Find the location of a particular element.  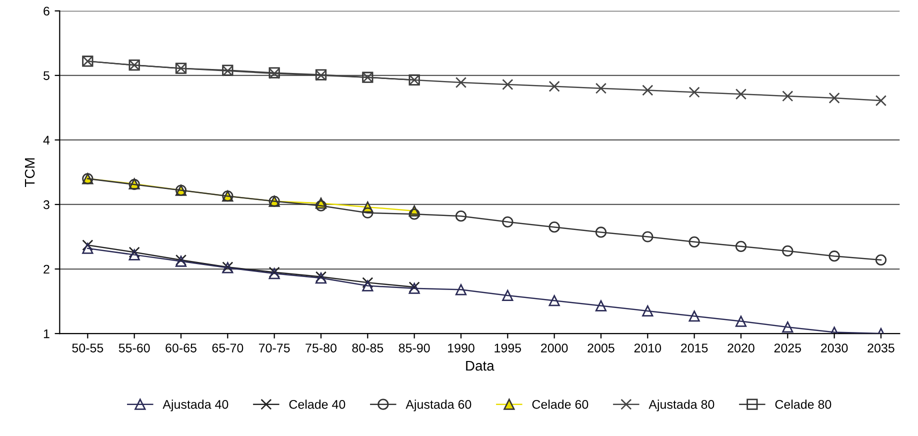

x-tick-label: 1990 is located at coordinates (461, 348).